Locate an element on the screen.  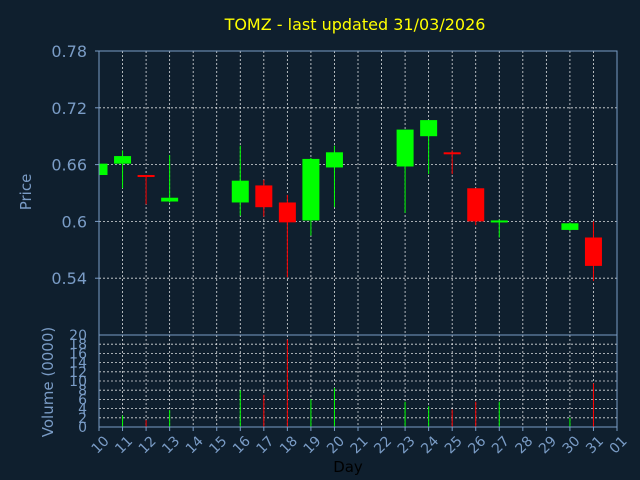
volume-tick-label: 18 is located at coordinates (78, 345).